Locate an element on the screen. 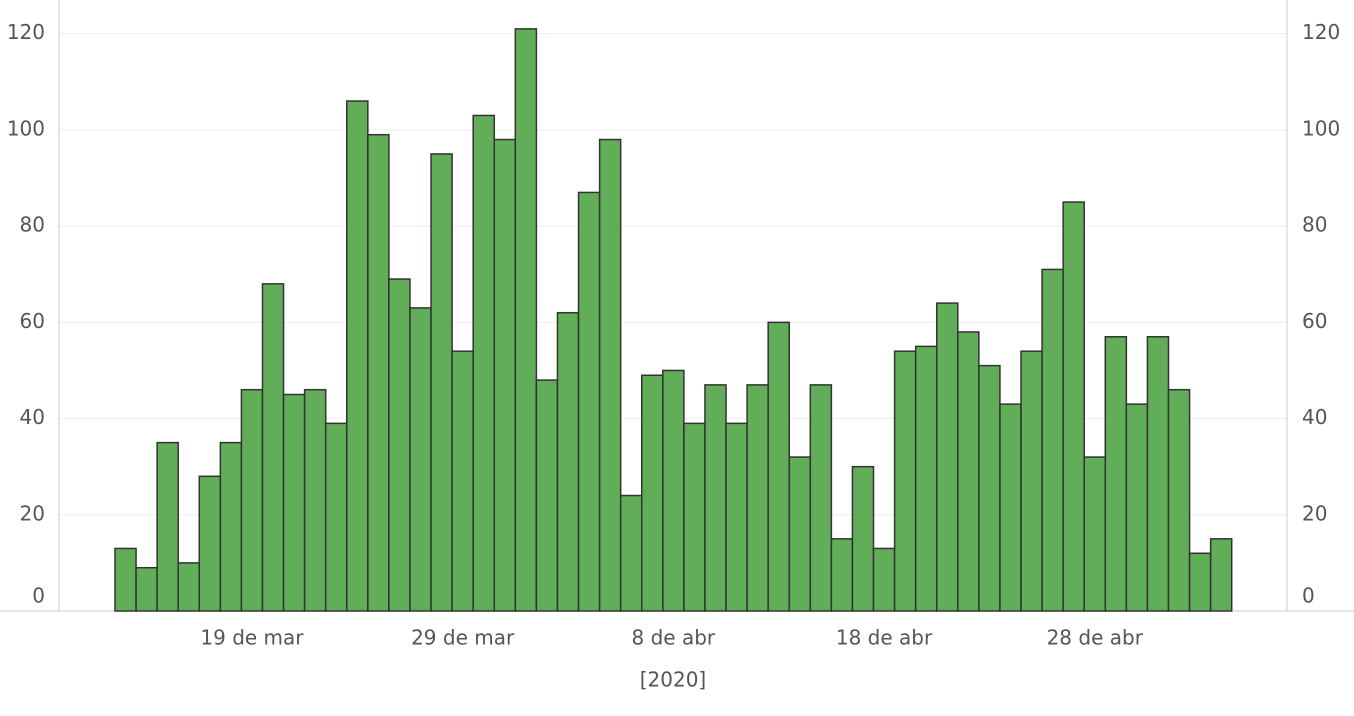  y2-tick-label: 20 is located at coordinates (1314, 513).